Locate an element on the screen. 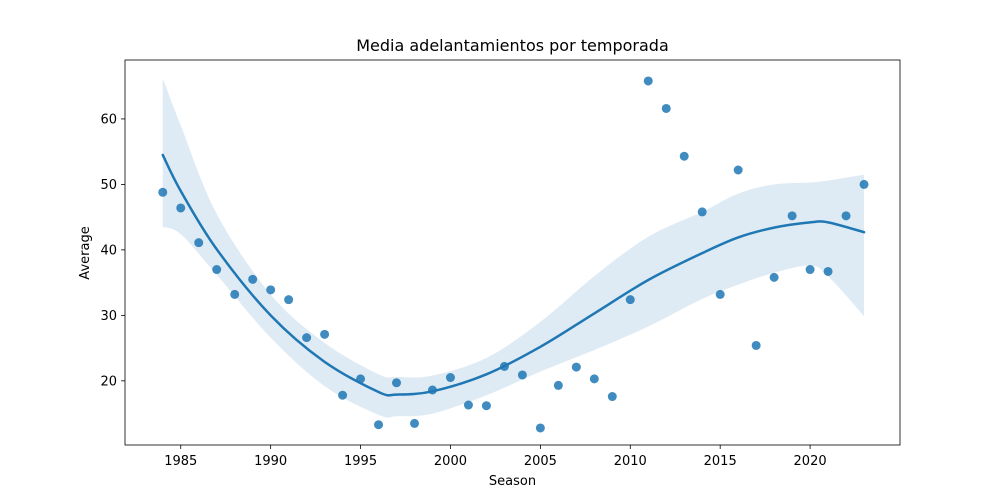  x-tick-label: 2015 is located at coordinates (720, 461).